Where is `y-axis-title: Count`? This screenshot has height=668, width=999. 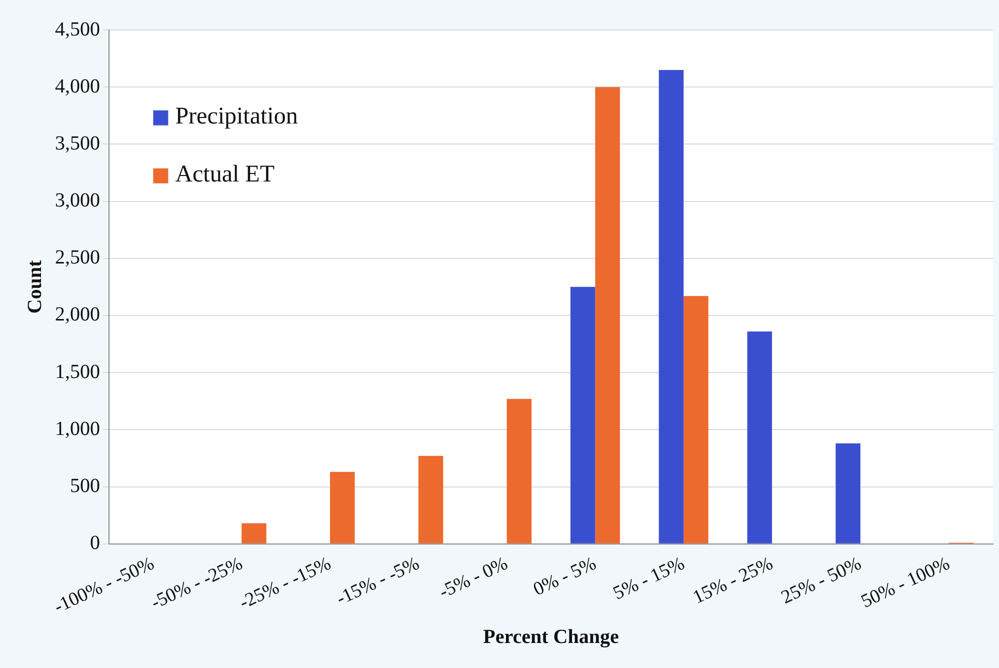
y-axis-title: Count is located at coordinates (35, 287).